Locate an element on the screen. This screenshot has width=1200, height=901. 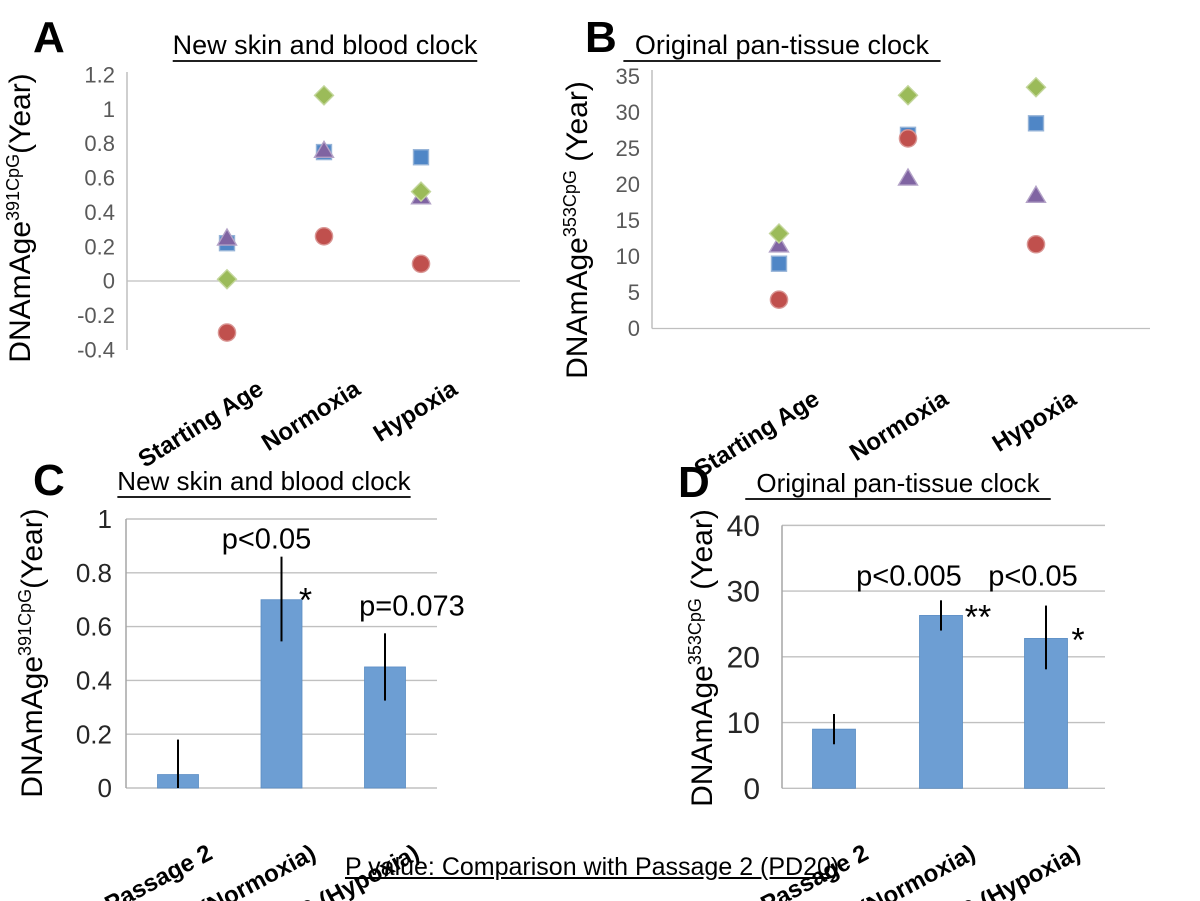
panel-title-A: New skin and blood clock is located at coordinates (325, 45).